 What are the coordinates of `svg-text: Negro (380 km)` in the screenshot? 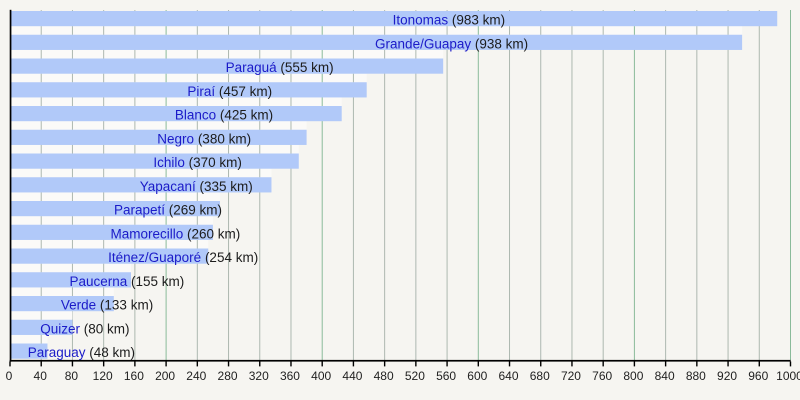 It's located at (204, 138).